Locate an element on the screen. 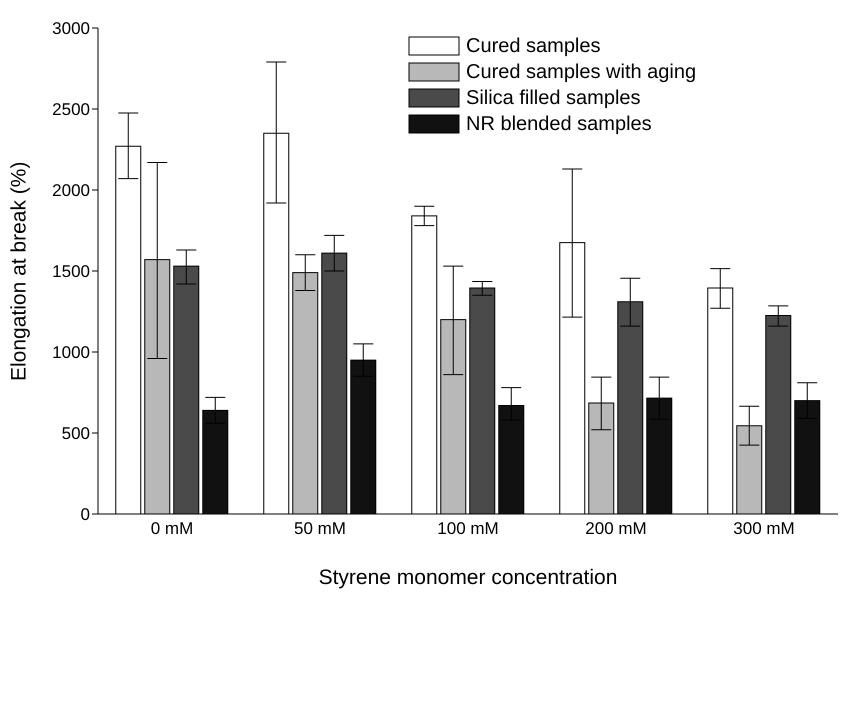 This screenshot has width=854, height=710. x-tick-label: 300 mM is located at coordinates (764, 528).